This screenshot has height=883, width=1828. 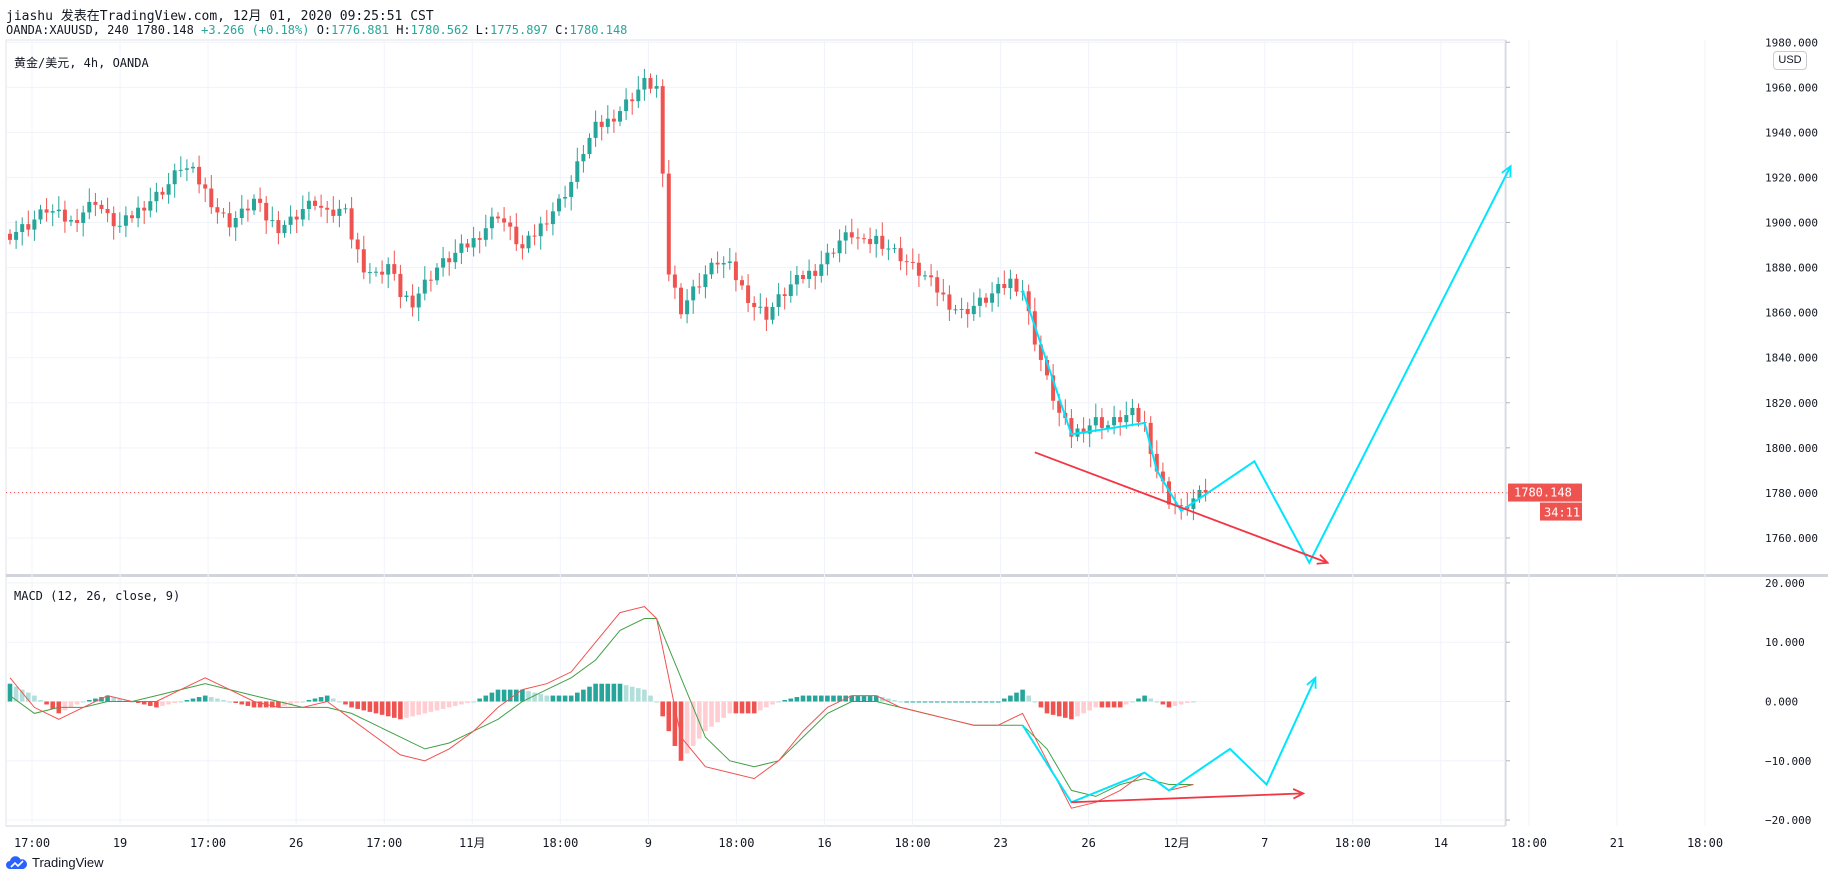 What do you see at coordinates (1543, 493) in the screenshot?
I see `last-price-label: 1780.148` at bounding box center [1543, 493].